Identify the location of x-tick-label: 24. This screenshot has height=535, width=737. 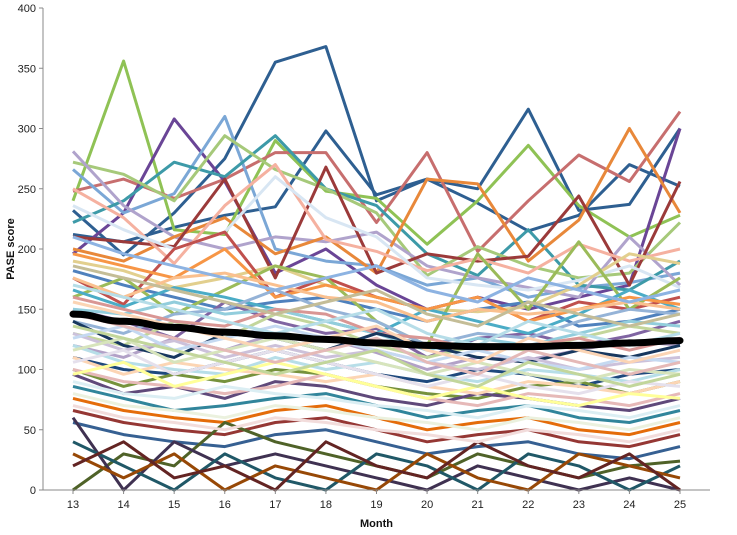
(629, 505).